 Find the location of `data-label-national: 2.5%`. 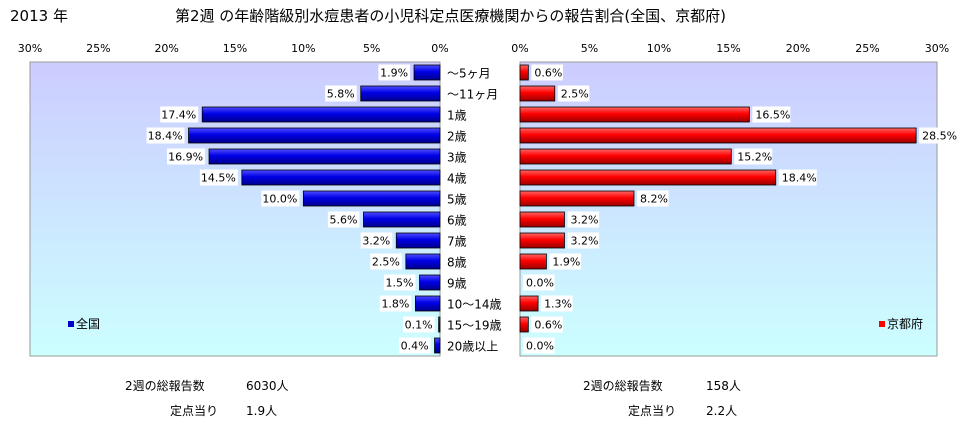

data-label-national: 2.5% is located at coordinates (386, 262).